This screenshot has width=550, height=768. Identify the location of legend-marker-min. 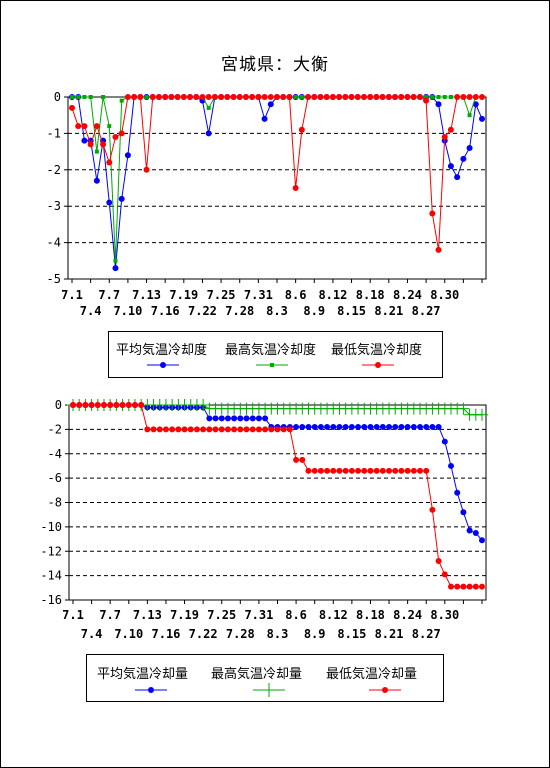
(378, 365).